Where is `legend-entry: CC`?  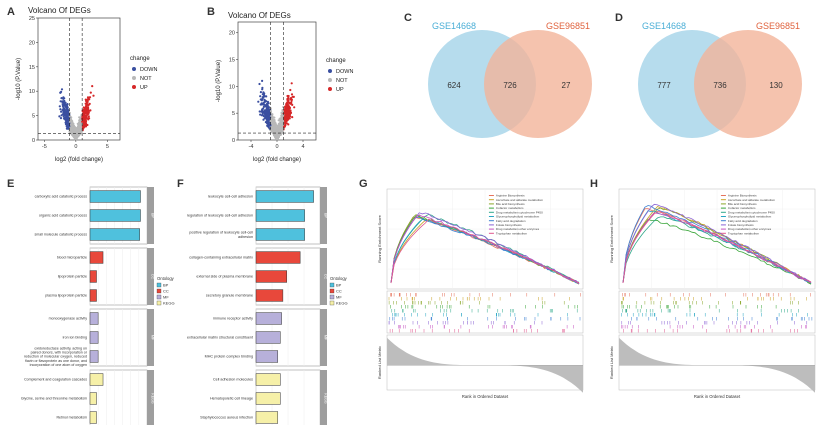
legend-entry: CC is located at coordinates (339, 291).